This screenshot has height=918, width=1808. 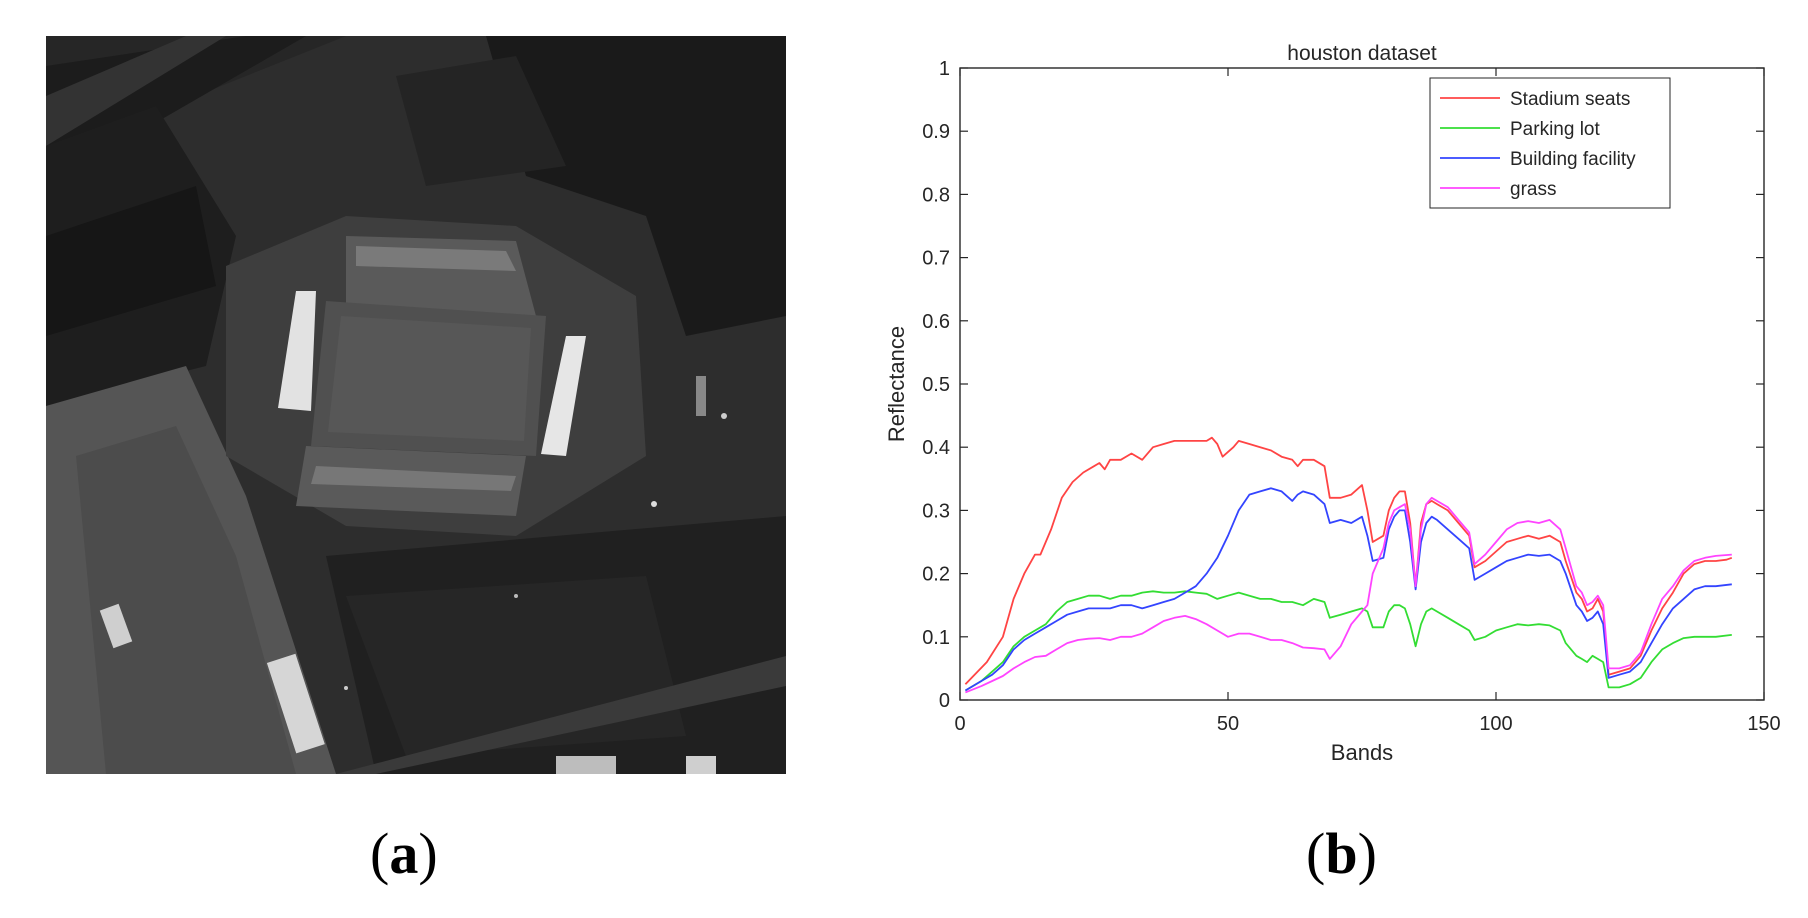 I want to click on series-lines, so click(x=1348, y=565).